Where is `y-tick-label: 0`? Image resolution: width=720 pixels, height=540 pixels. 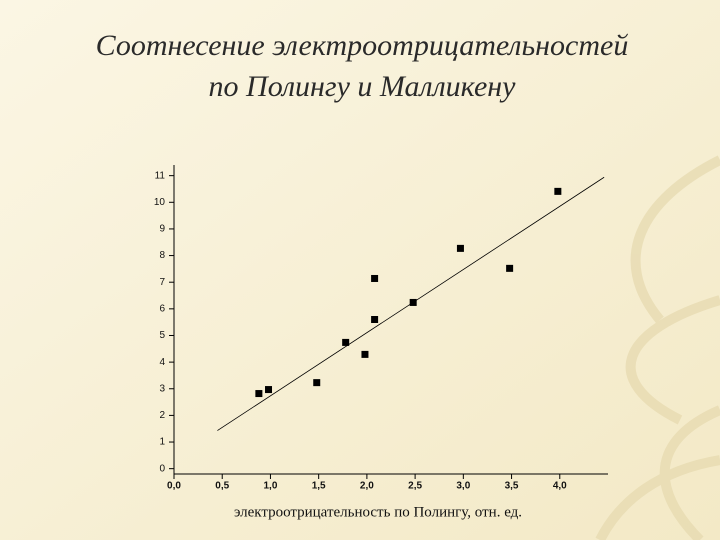
y-tick-label: 0 is located at coordinates (162, 468).